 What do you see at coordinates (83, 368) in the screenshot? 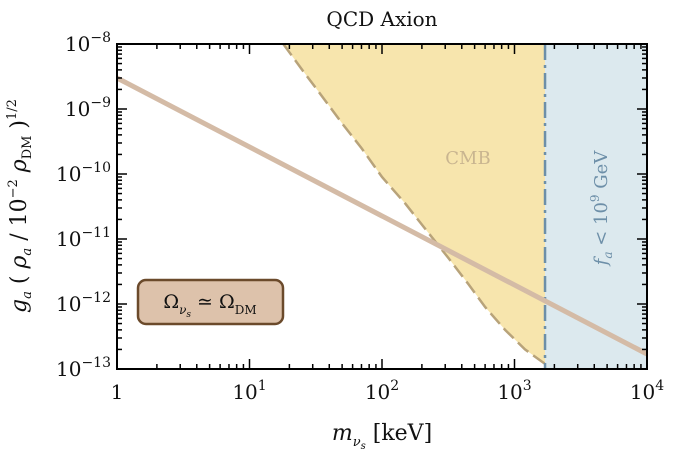
I see `y-tick-label: 10⁻¹³` at bounding box center [83, 368].